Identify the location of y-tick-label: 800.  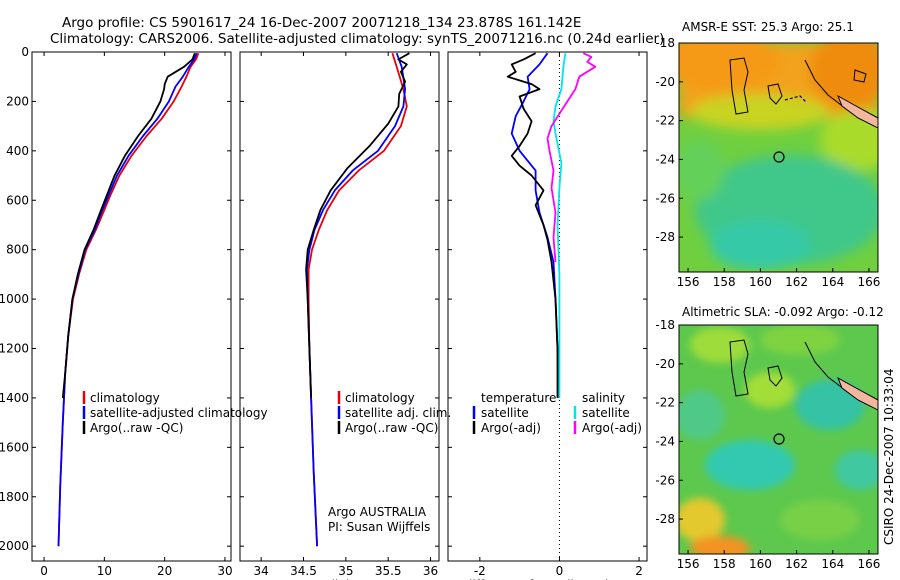
(17, 250).